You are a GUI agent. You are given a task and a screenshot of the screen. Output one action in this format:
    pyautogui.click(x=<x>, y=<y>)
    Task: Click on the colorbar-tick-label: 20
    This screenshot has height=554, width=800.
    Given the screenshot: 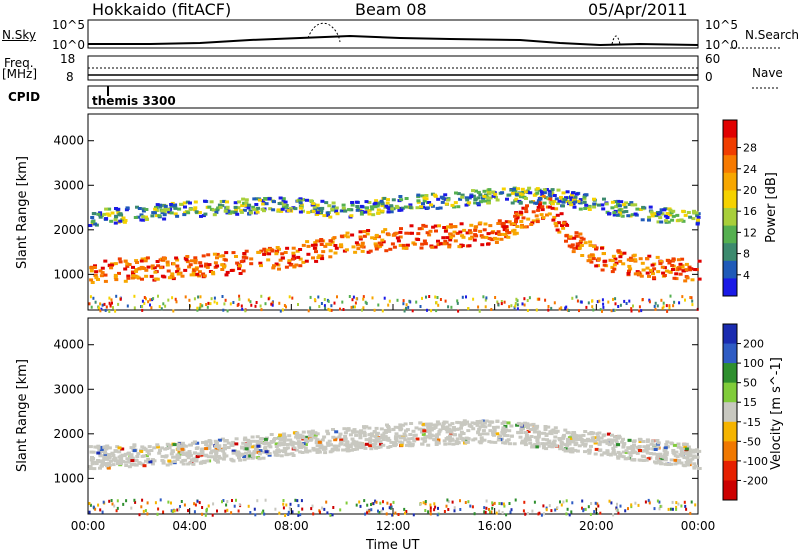 What is the action you would take?
    pyautogui.click(x=750, y=190)
    